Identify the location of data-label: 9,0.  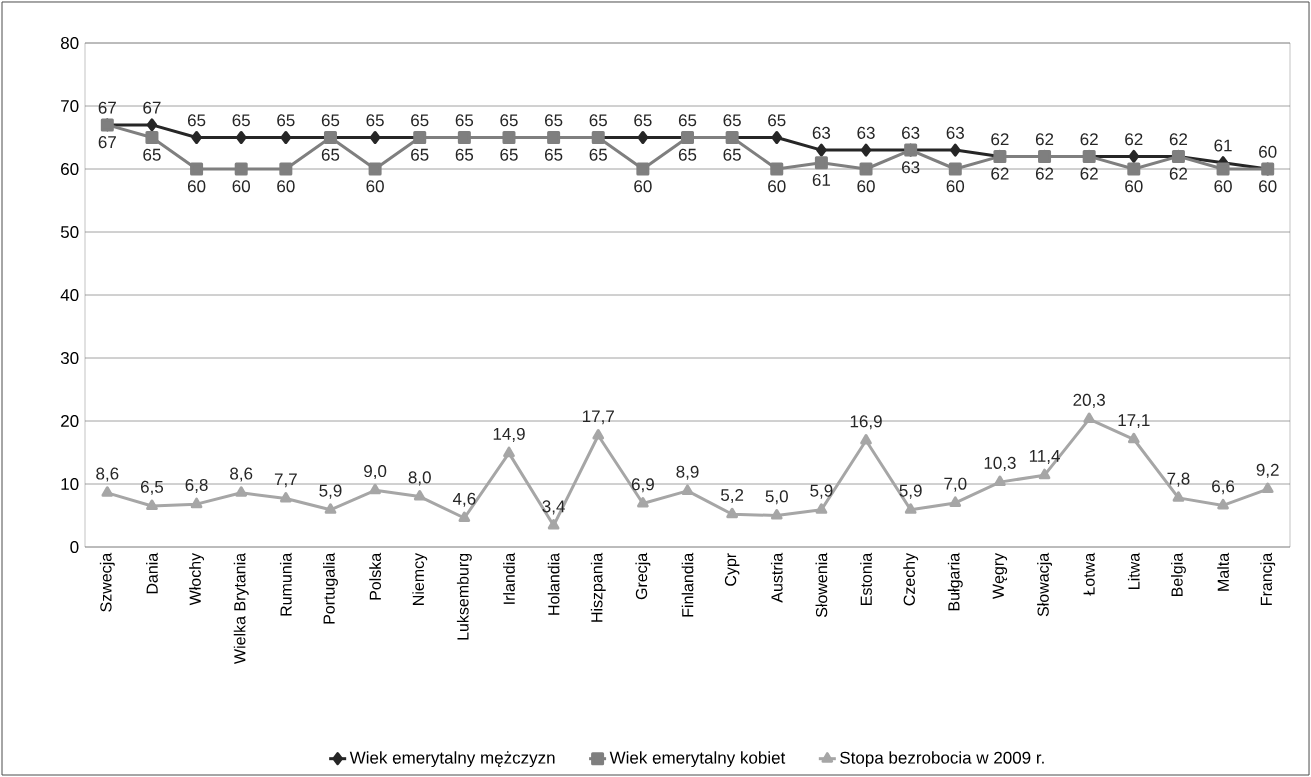
(375, 472).